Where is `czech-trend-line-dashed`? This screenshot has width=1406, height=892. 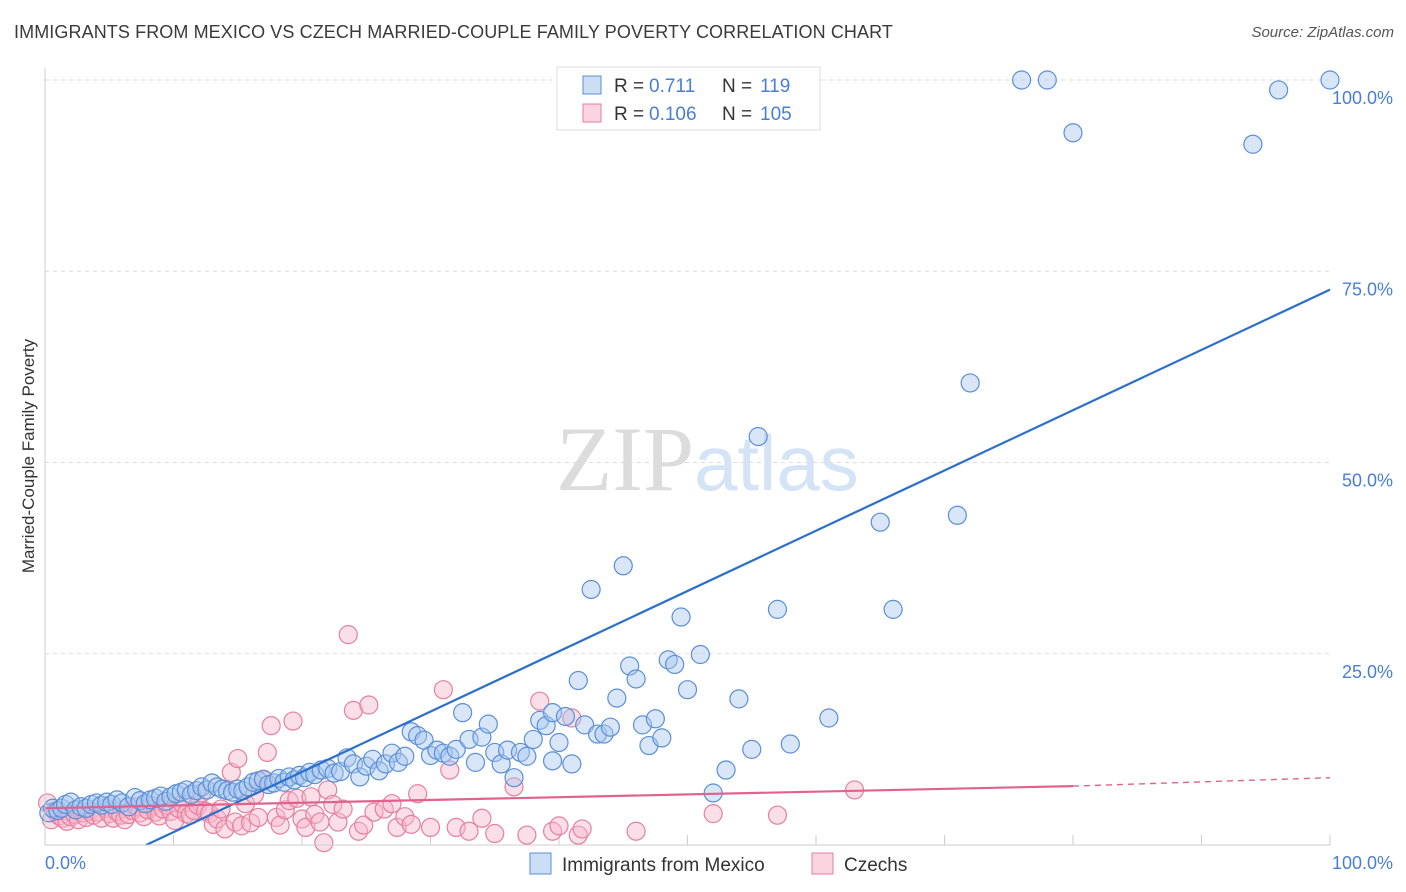 czech-trend-line-dashed is located at coordinates (1201, 781).